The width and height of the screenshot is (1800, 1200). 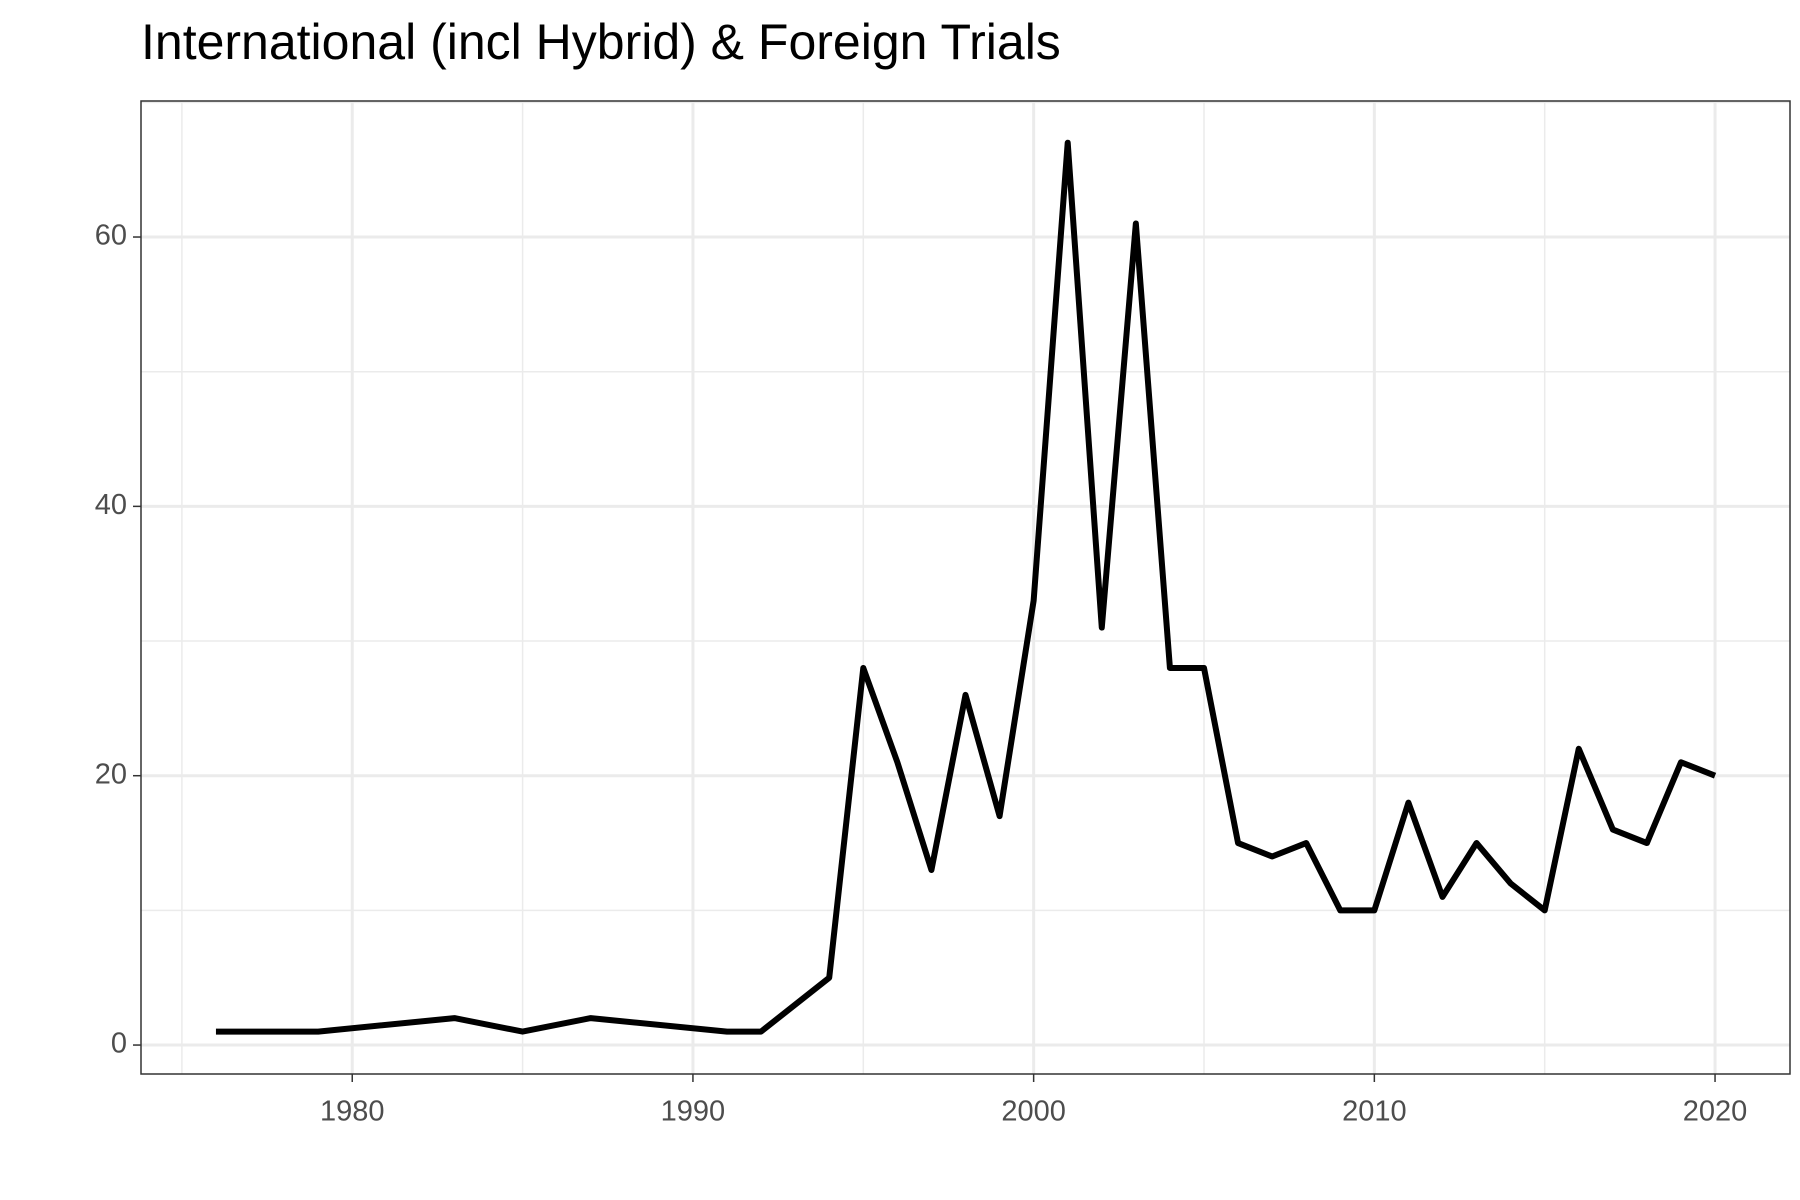 What do you see at coordinates (111, 505) in the screenshot?
I see `y-tick-label: 40` at bounding box center [111, 505].